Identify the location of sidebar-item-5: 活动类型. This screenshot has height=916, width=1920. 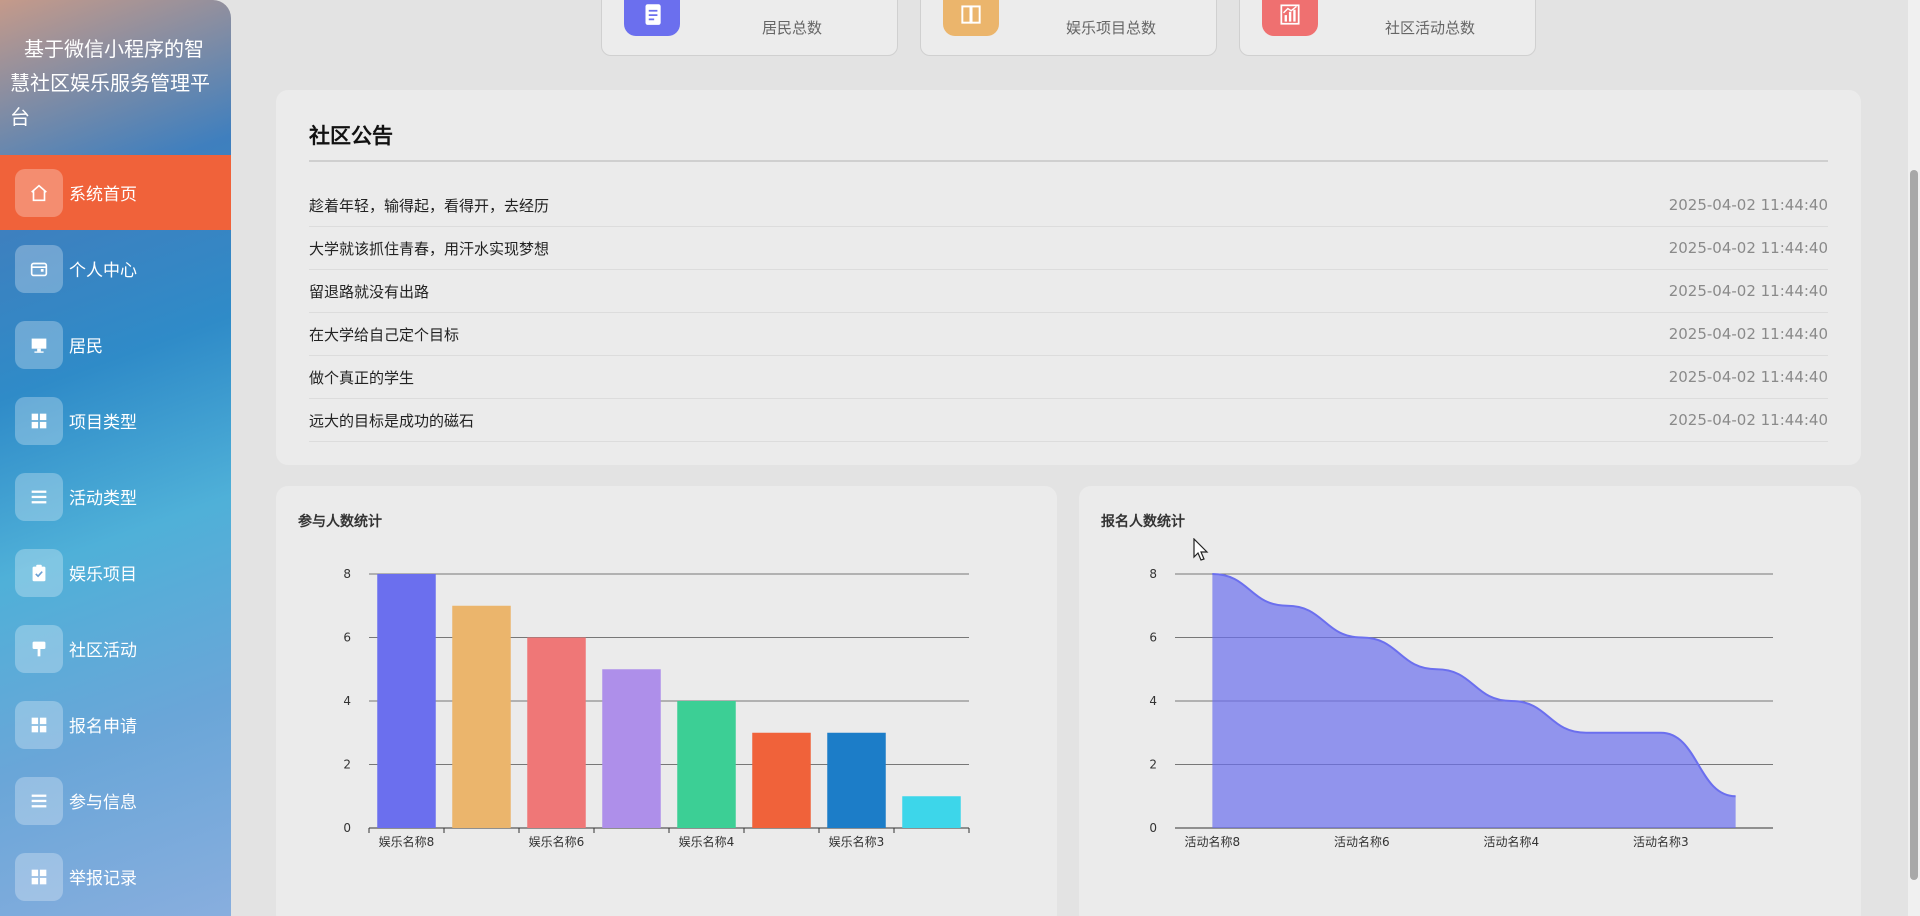
(115, 496).